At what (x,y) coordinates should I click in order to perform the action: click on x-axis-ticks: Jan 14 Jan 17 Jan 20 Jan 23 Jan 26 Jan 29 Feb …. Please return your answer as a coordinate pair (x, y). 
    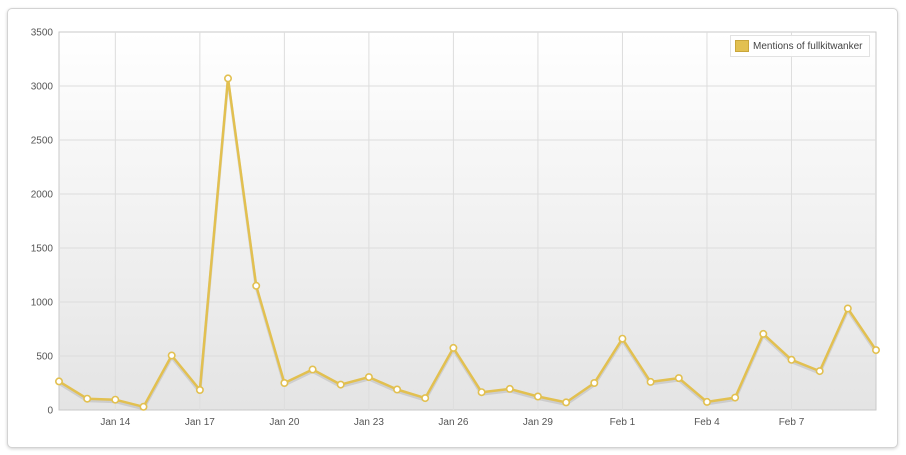
    Looking at the image, I should click on (452, 422).